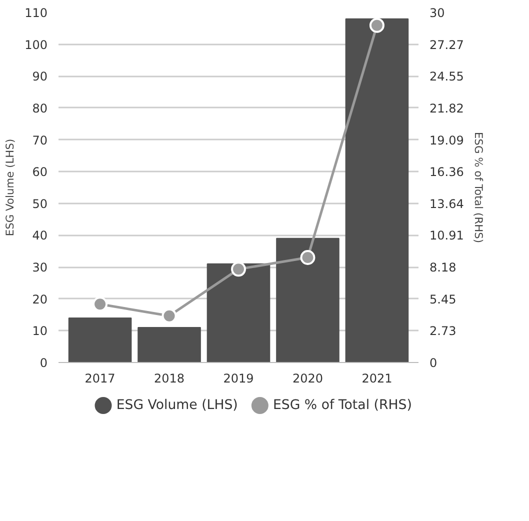  What do you see at coordinates (40, 140) in the screenshot?
I see `y-tick-label: 70` at bounding box center [40, 140].